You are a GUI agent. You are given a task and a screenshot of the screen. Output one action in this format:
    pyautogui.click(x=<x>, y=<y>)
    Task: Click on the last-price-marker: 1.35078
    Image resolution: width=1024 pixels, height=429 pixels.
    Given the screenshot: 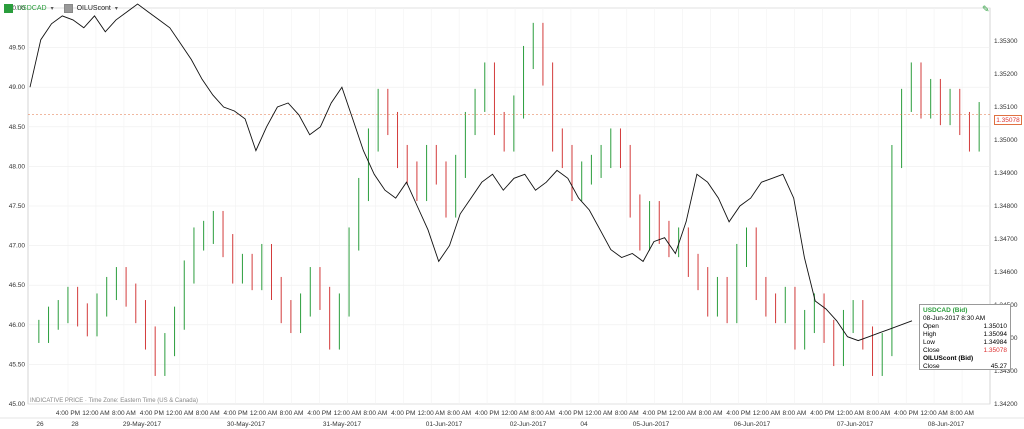 What is the action you would take?
    pyautogui.click(x=1008, y=120)
    